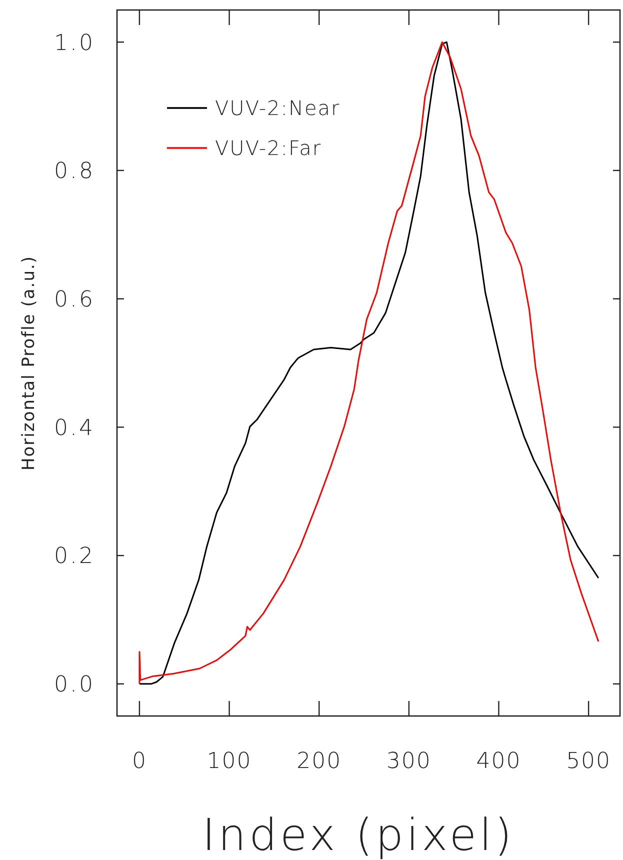  Describe the element at coordinates (268, 148) in the screenshot. I see `legend-label: VUV-2:Far` at that location.